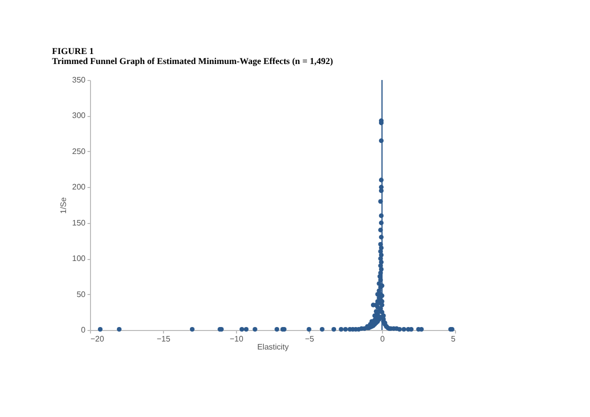 Image resolution: width=590 pixels, height=417 pixels. What do you see at coordinates (73, 51) in the screenshot?
I see `chart-title: FIGURE 1` at bounding box center [73, 51].